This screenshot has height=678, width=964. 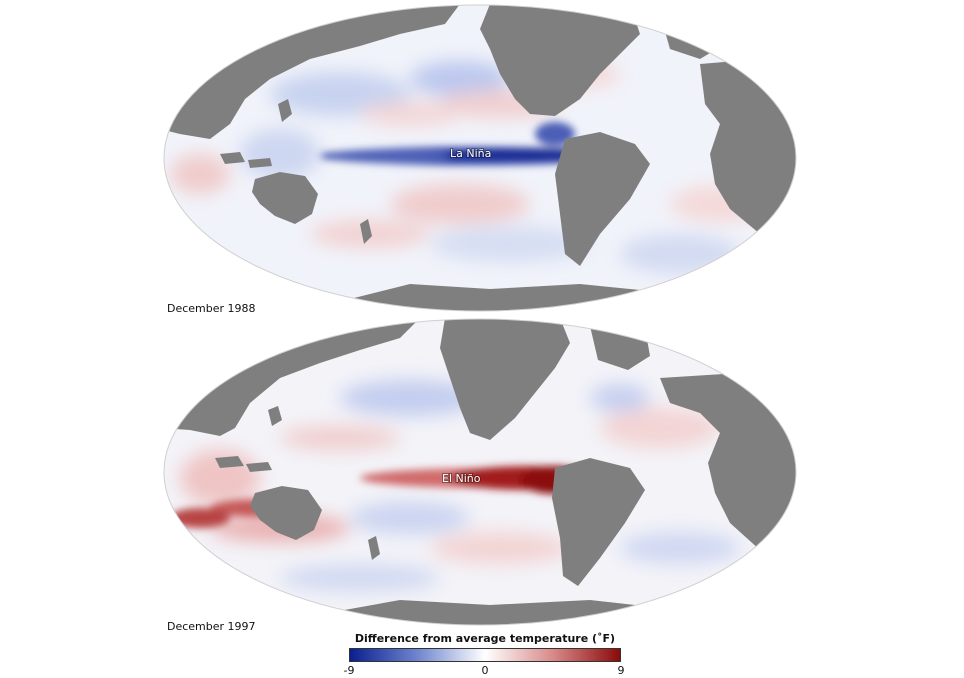 I want to click on event-label-1988: La Niña, so click(x=470, y=153).